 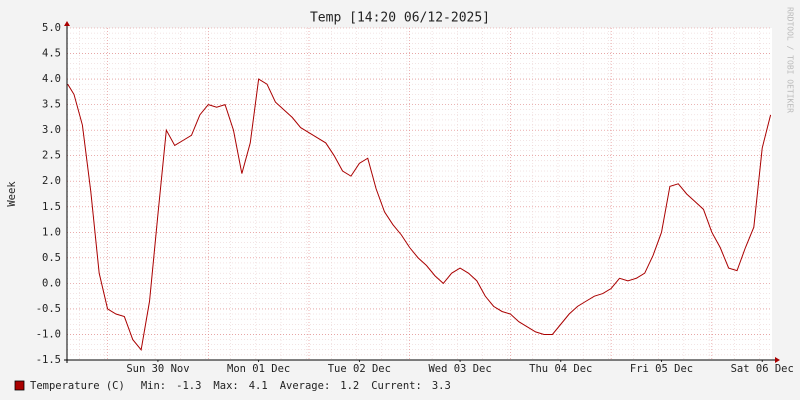 I want to click on chart-title: Temp [14:20 06/12-2025], so click(x=400, y=18).